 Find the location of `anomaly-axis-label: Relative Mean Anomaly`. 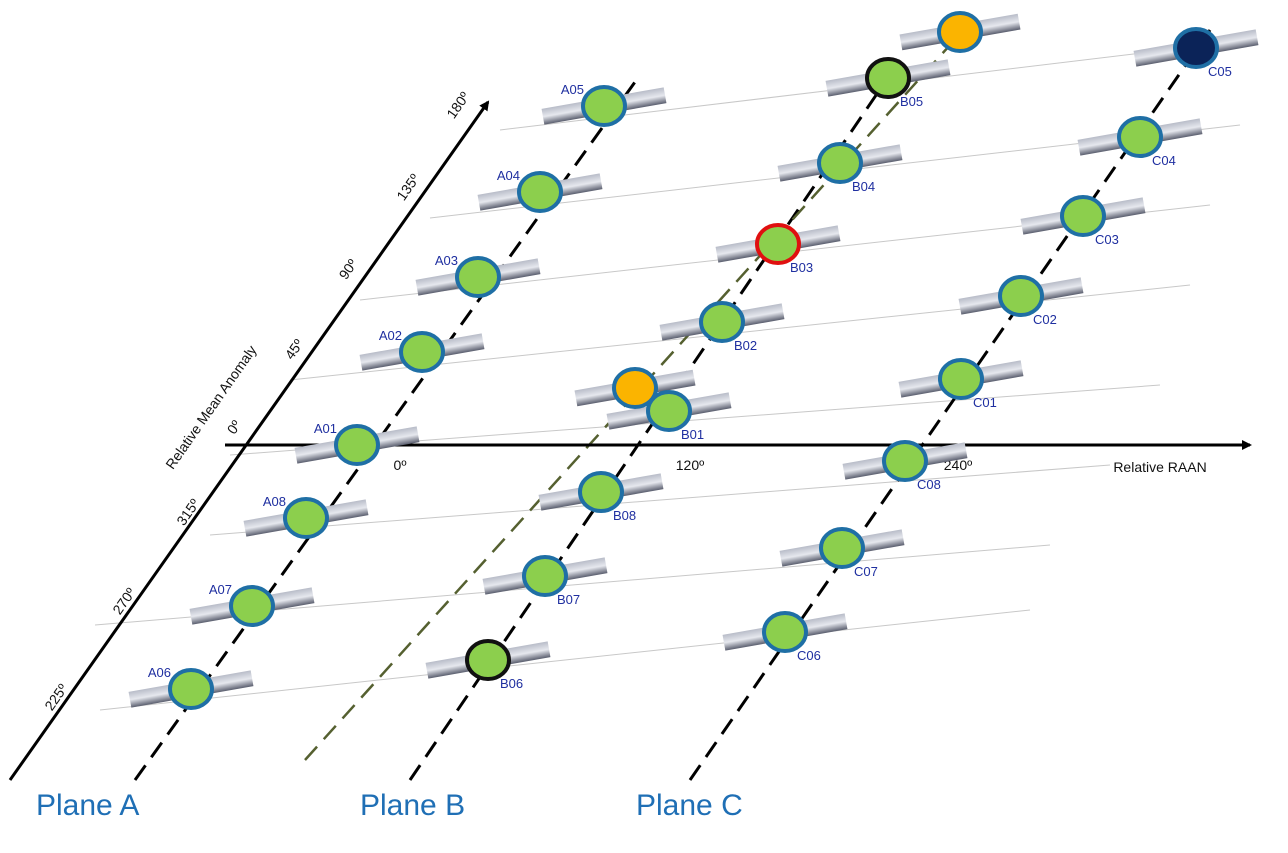

anomaly-axis-label: Relative Mean Anomaly is located at coordinates (210, 407).